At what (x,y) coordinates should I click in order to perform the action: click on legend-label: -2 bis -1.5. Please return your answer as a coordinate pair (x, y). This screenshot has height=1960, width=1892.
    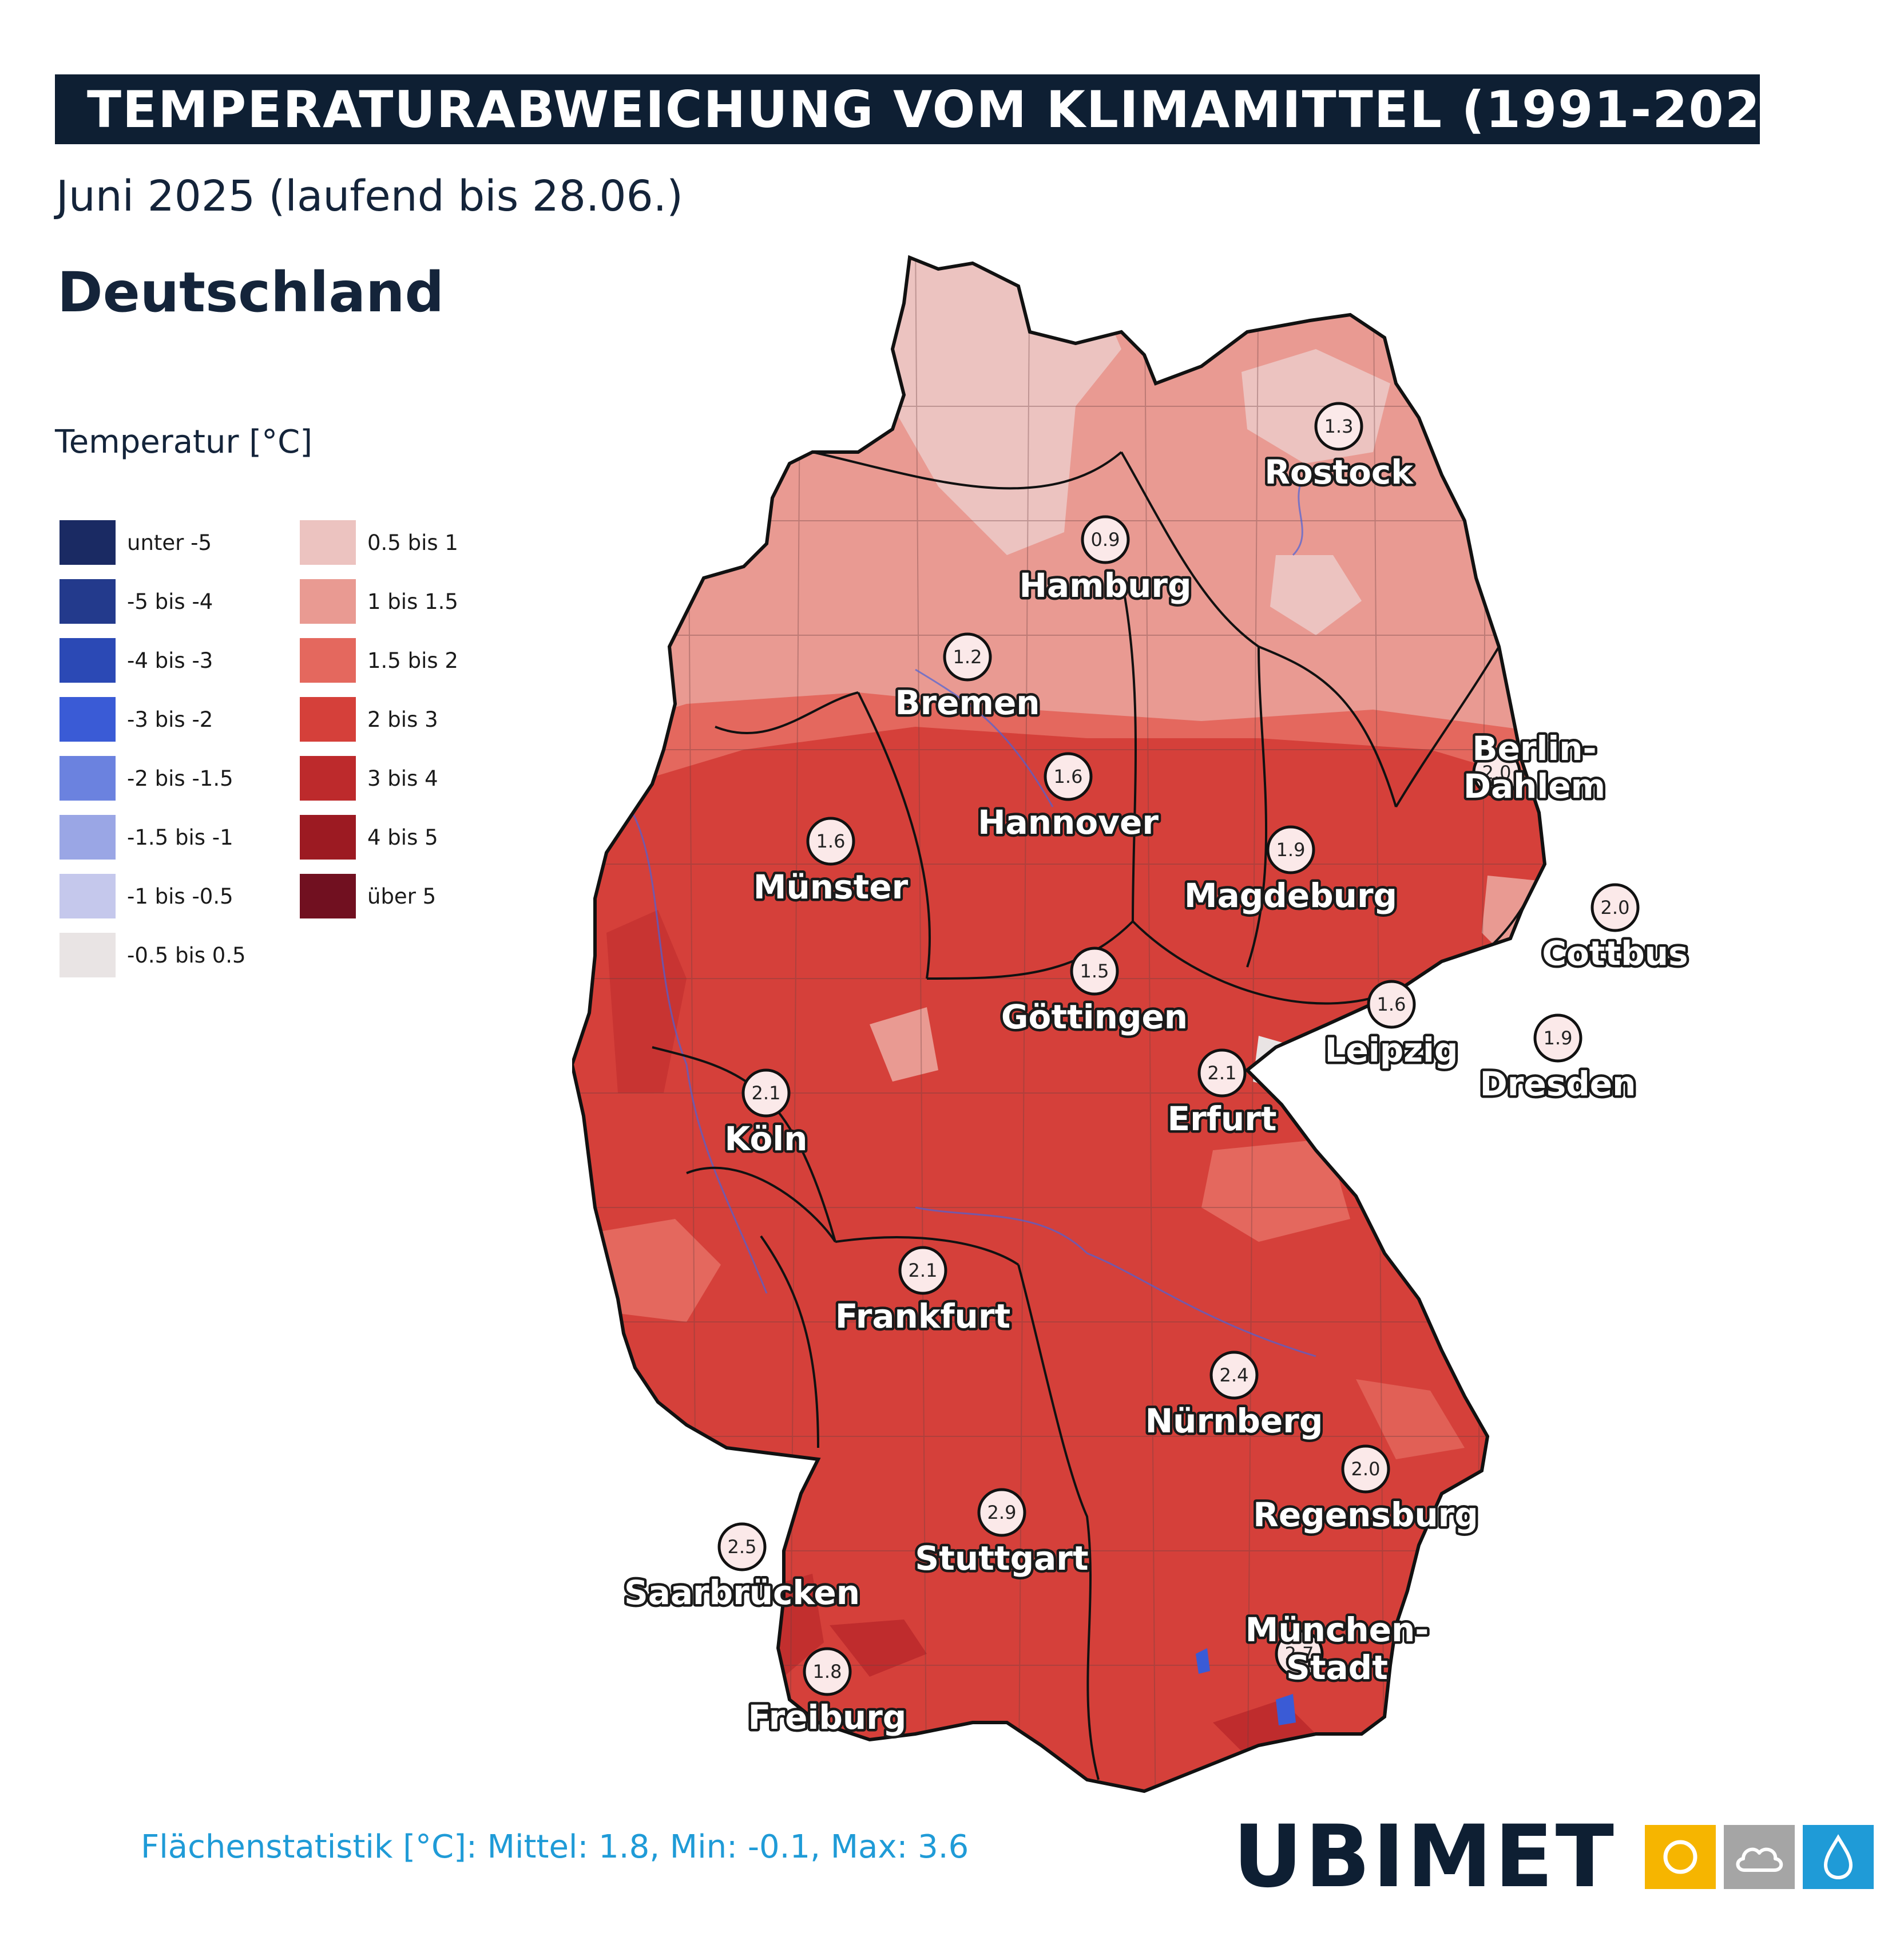
    Looking at the image, I should click on (180, 778).